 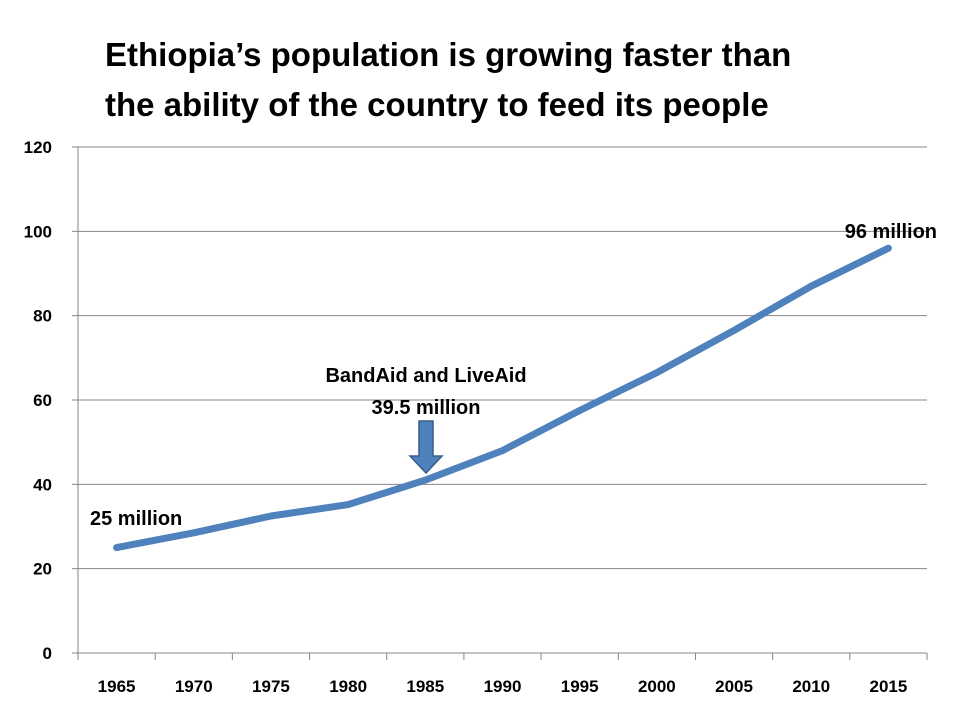 What do you see at coordinates (891, 232) in the screenshot?
I see `end-value-label: 96 million` at bounding box center [891, 232].